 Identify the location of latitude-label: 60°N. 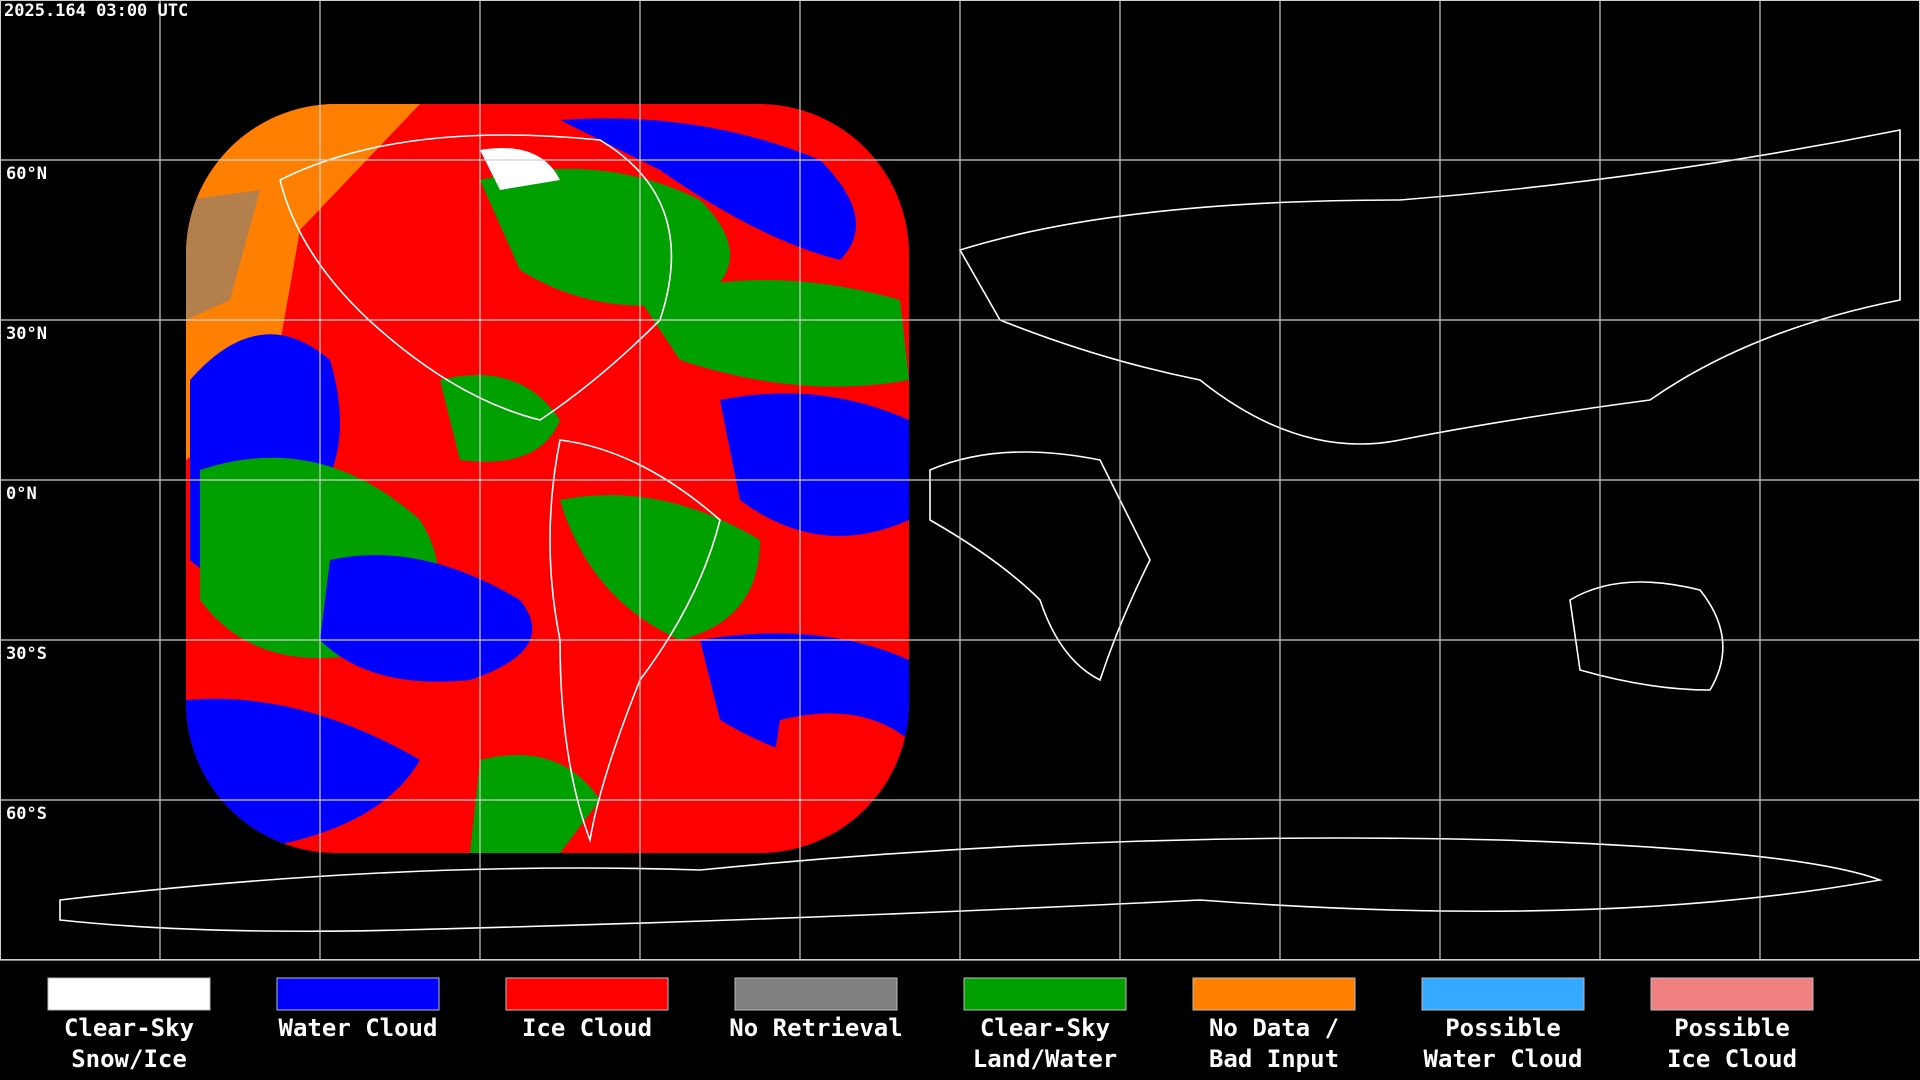
(26, 174).